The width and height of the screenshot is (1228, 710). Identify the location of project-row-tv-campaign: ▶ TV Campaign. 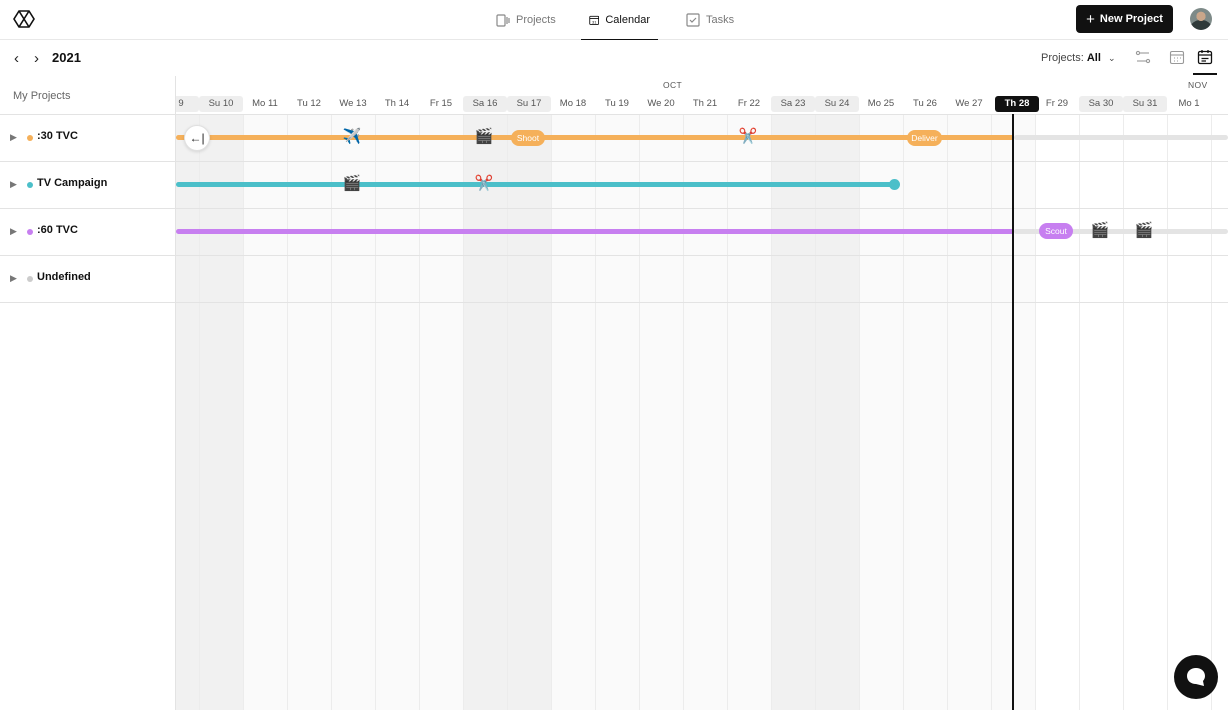
(88, 185).